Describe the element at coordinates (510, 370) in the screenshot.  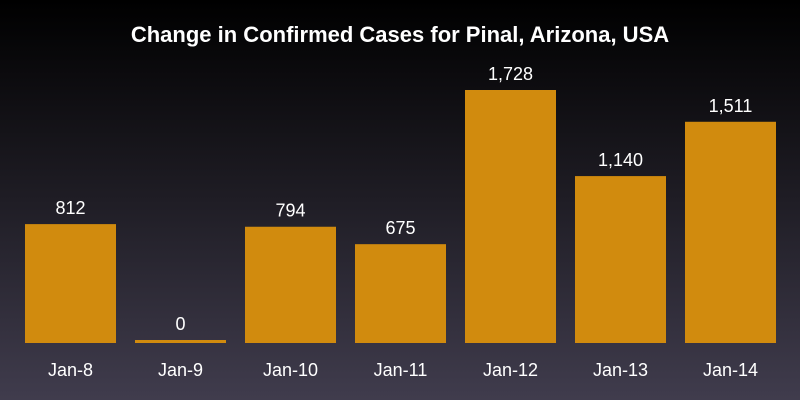
I see `x-tick-label-jan-12: Jan-12` at that location.